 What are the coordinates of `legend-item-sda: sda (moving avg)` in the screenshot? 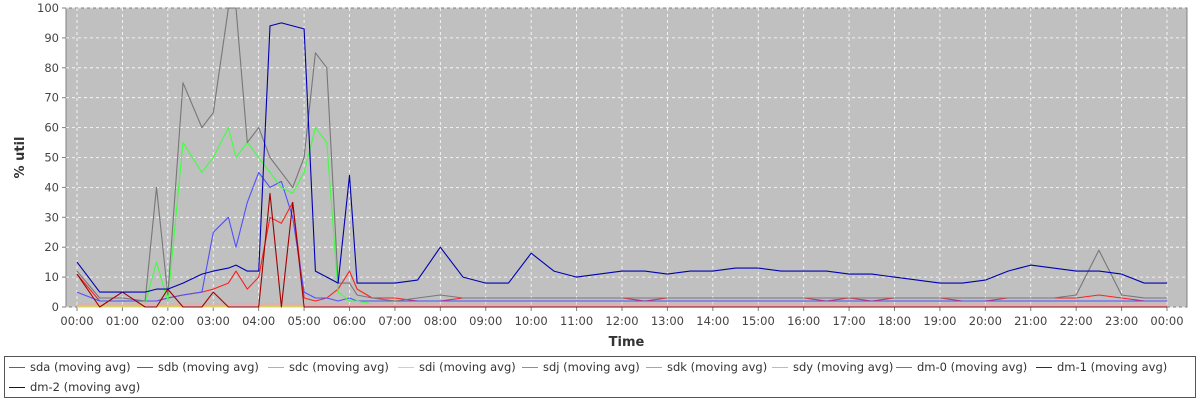 It's located at (70, 367).